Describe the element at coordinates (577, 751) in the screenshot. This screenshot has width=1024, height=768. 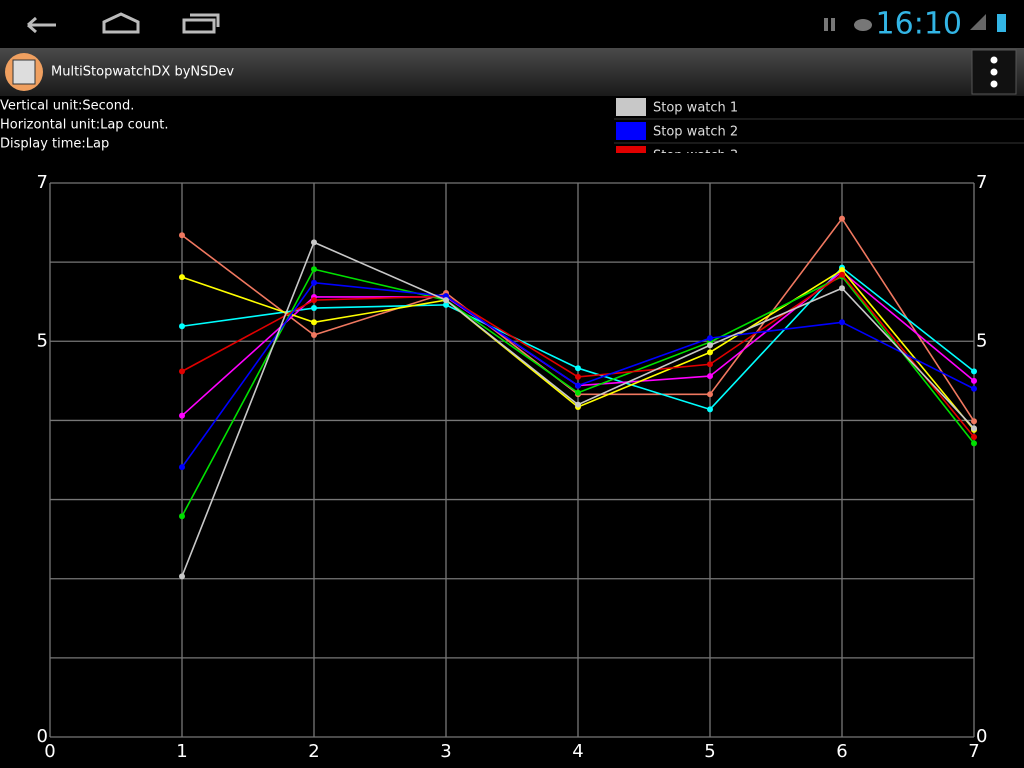
I see `x-tick-label: 4` at that location.